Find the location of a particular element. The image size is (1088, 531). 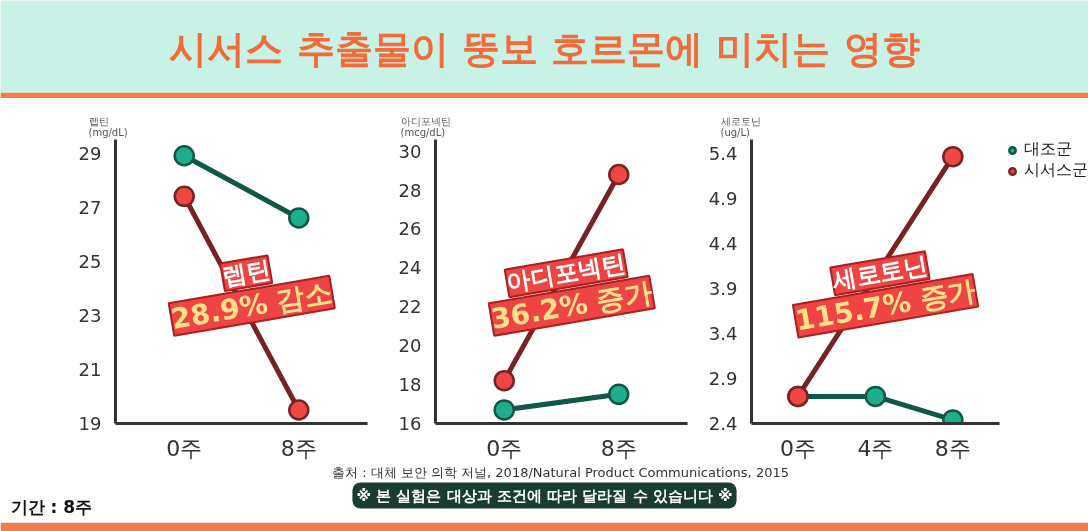

y-tick-label: 29 is located at coordinates (90, 153).